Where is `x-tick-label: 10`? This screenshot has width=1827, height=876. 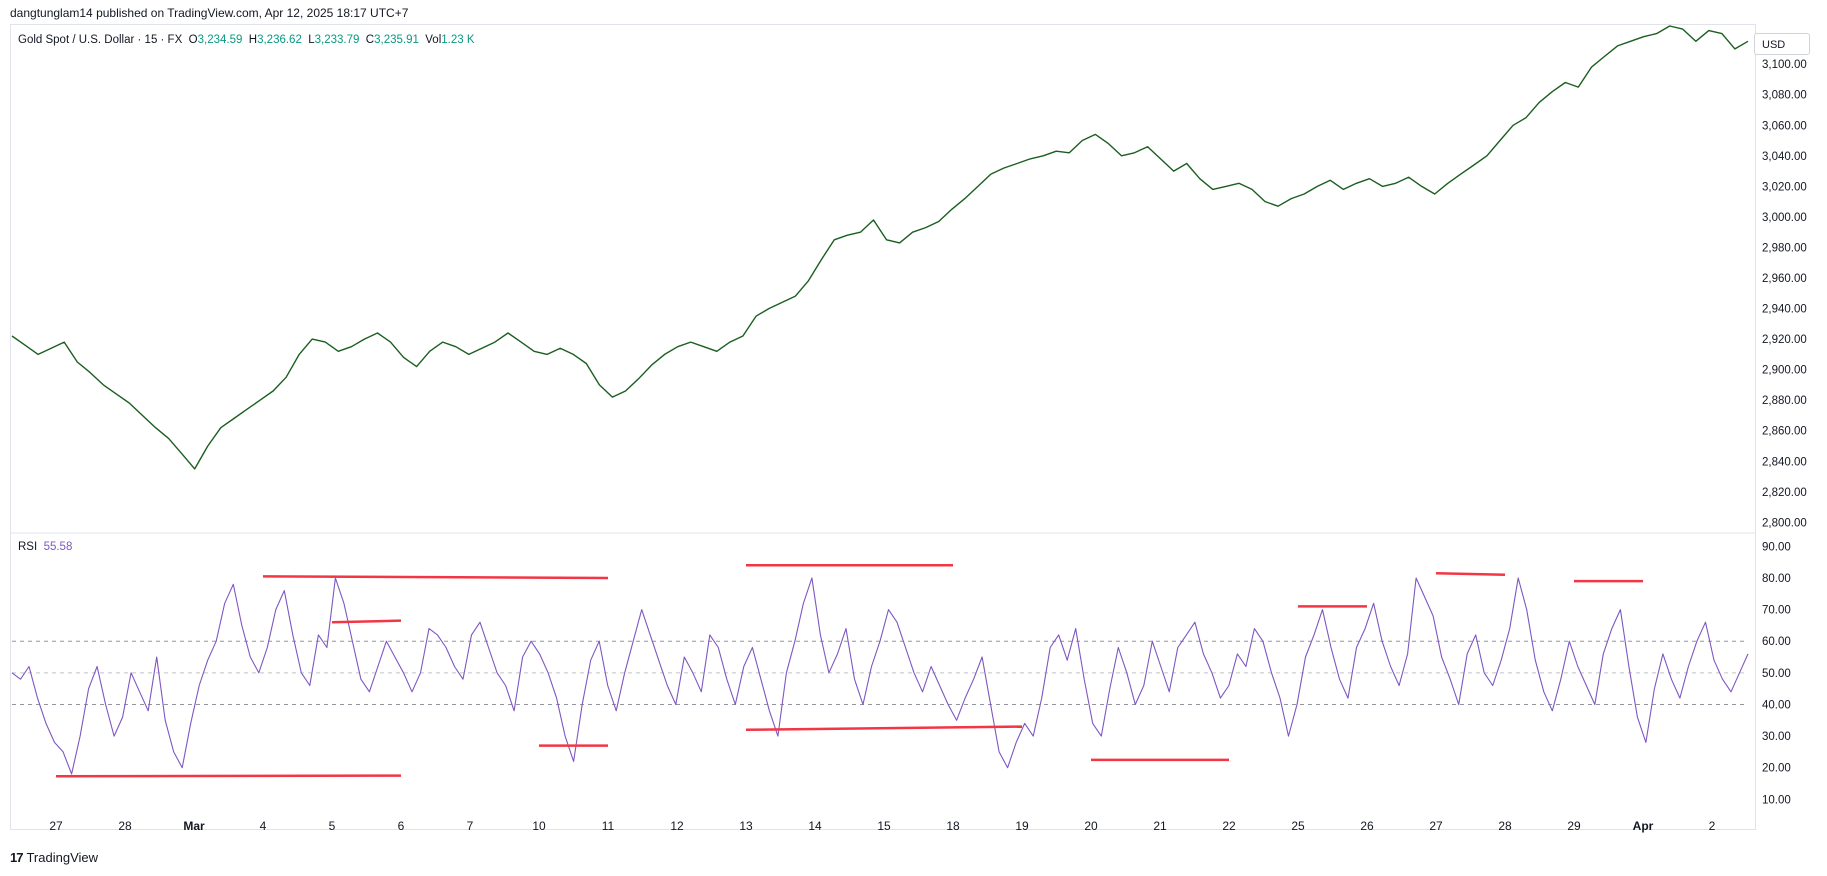 x-tick-label: 10 is located at coordinates (539, 826).